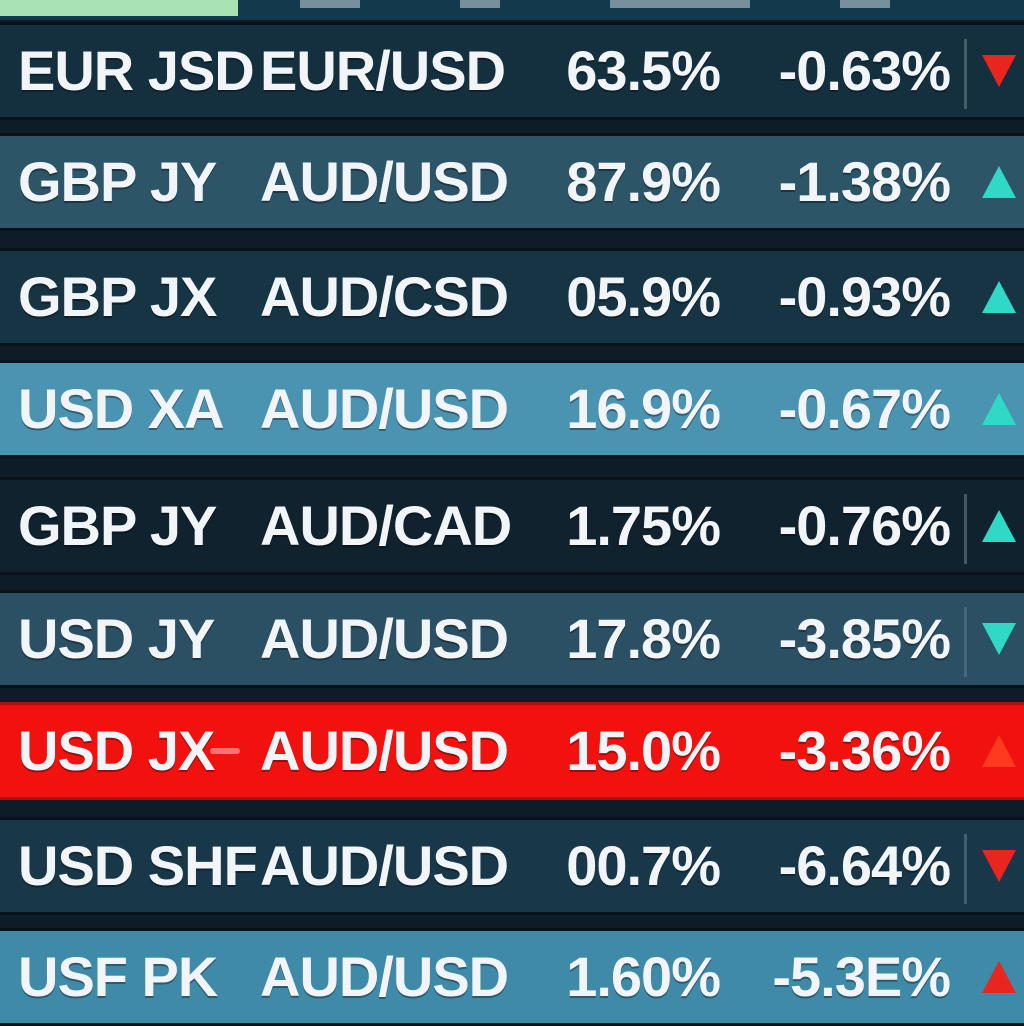 The height and width of the screenshot is (1026, 1024). What do you see at coordinates (512, 751) in the screenshot?
I see `table-row-highlighted: USD JX AUD/USD 15.0% -3.36%` at bounding box center [512, 751].